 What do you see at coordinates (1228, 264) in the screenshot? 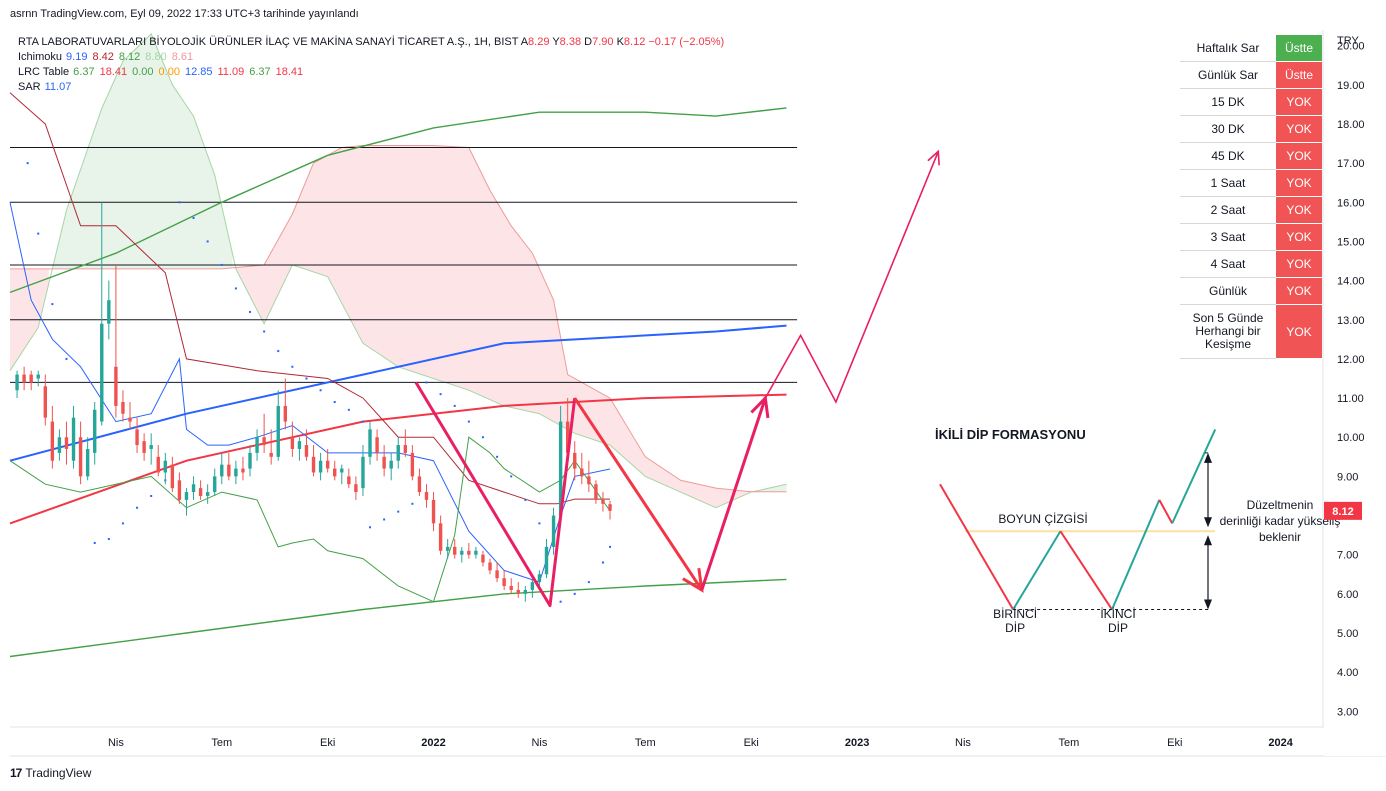
I see `signal-timeframe-label: 4 Saat` at bounding box center [1228, 264].